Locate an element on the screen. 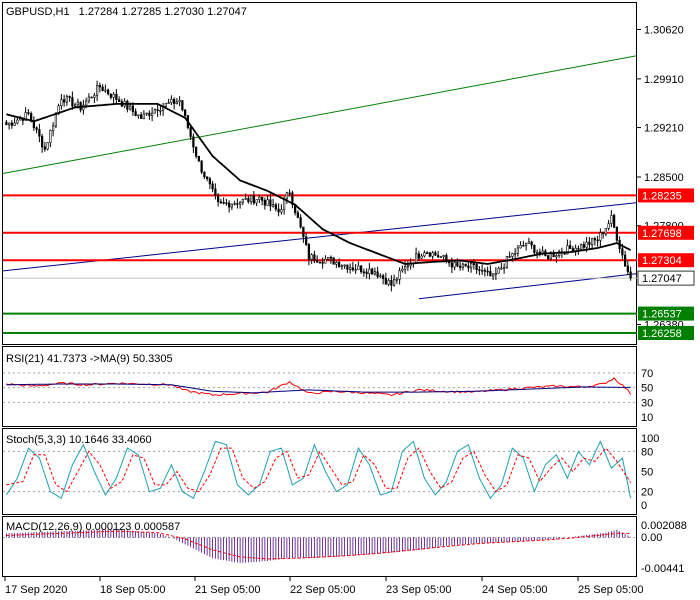 This screenshot has height=600, width=700. level-label: 1.26537 is located at coordinates (662, 315).